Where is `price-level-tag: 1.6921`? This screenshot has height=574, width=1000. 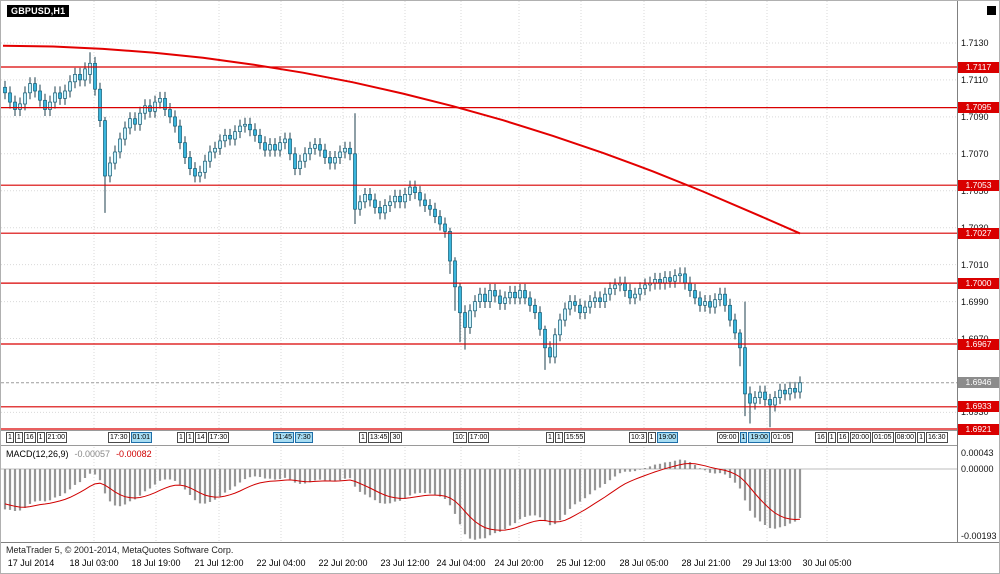 price-level-tag: 1.6921 is located at coordinates (978, 429).